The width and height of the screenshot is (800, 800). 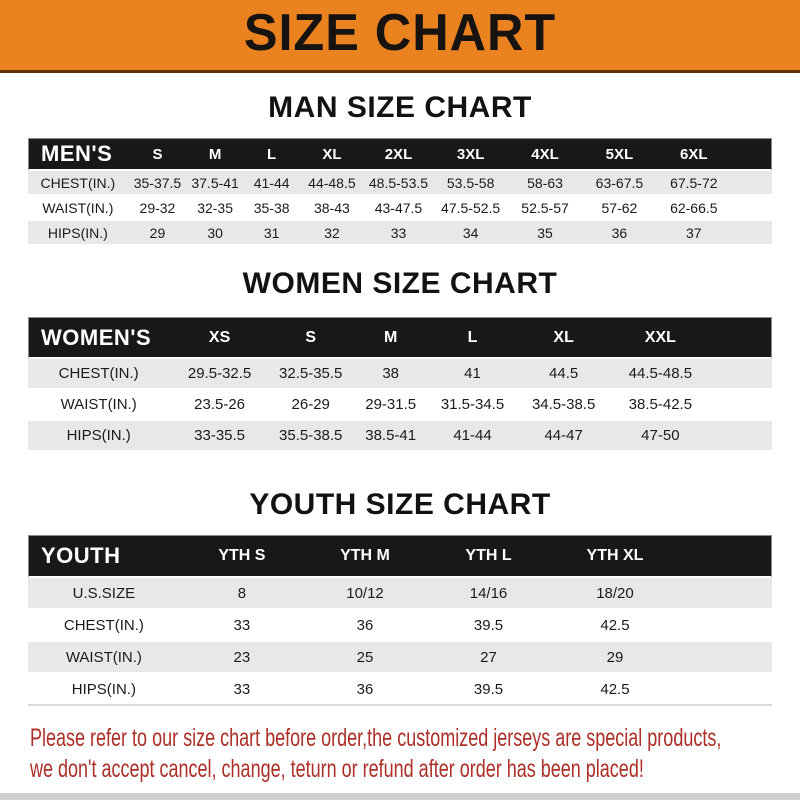 I want to click on column-header: YTH S, so click(x=241, y=556).